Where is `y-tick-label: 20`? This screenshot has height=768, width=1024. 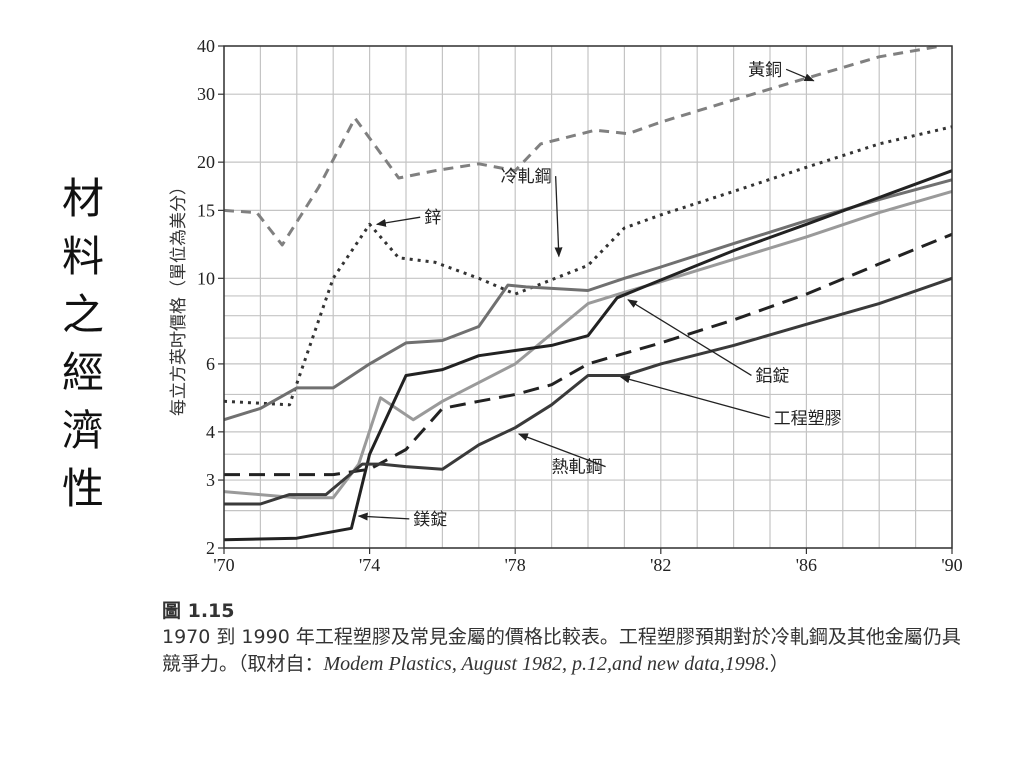
y-tick-label: 20 is located at coordinates (206, 162).